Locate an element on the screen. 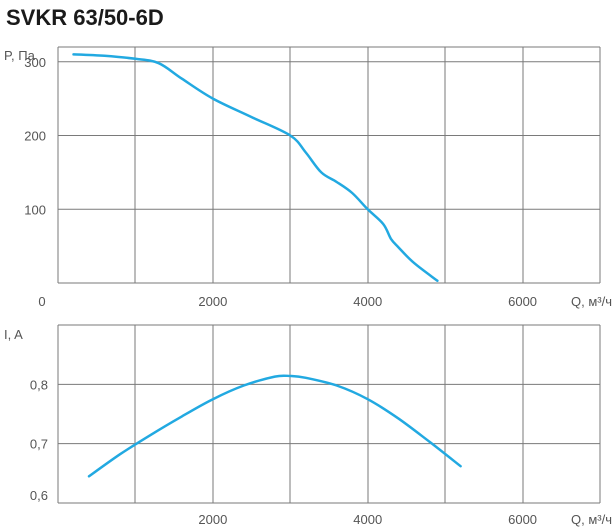 Image resolution: width=615 pixels, height=532 pixels. chart1-xtick-label: 2000 is located at coordinates (212, 301).